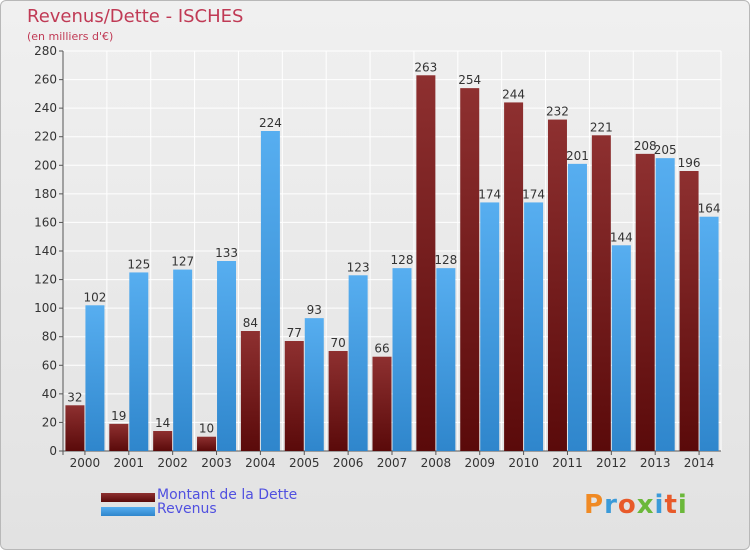  Describe the element at coordinates (53, 451) in the screenshot. I see `y-tick-label: 0` at that location.